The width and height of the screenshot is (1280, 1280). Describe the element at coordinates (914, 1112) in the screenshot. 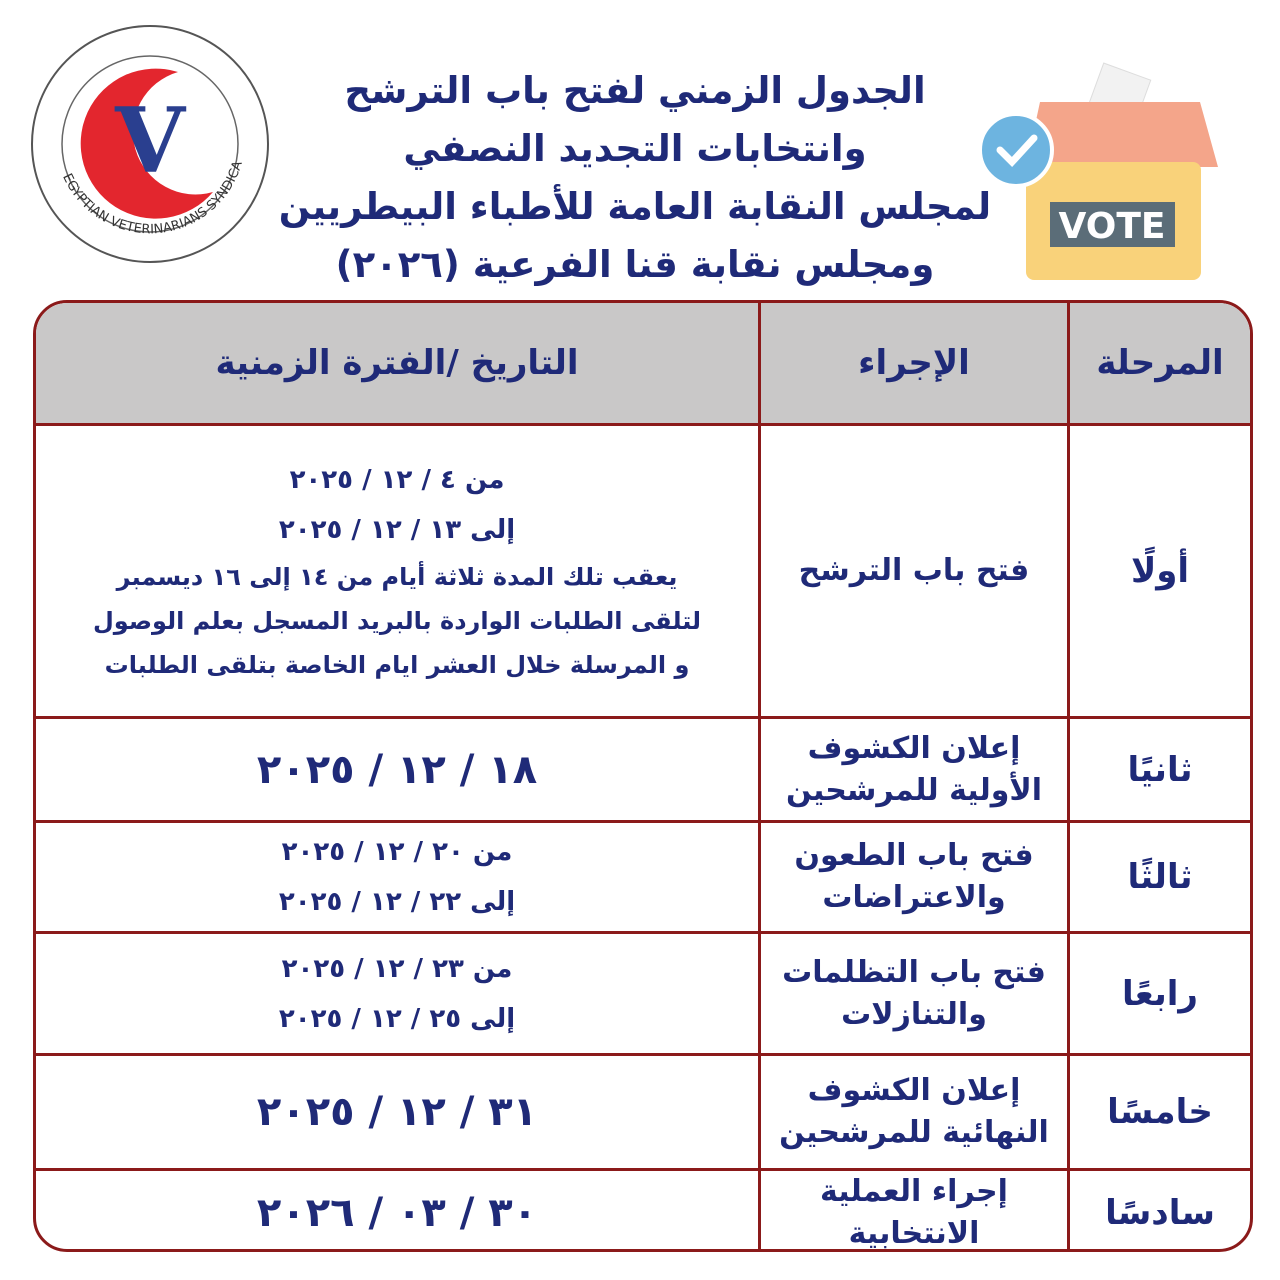

I see `action-cell: إعلان الكشوف النهائية للمرشحين` at that location.